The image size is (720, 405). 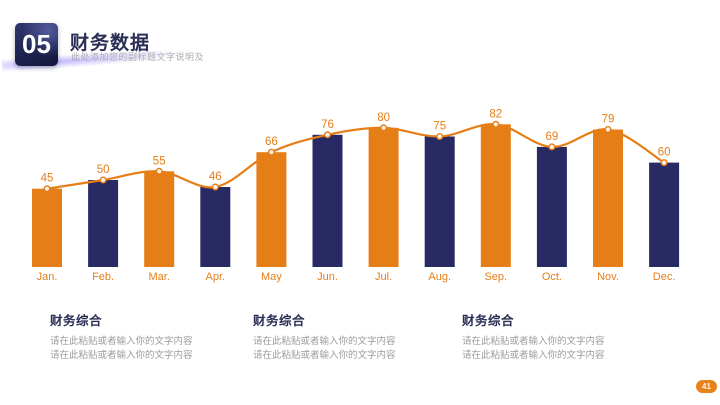 I want to click on bar-Sep, so click(x=495, y=195).